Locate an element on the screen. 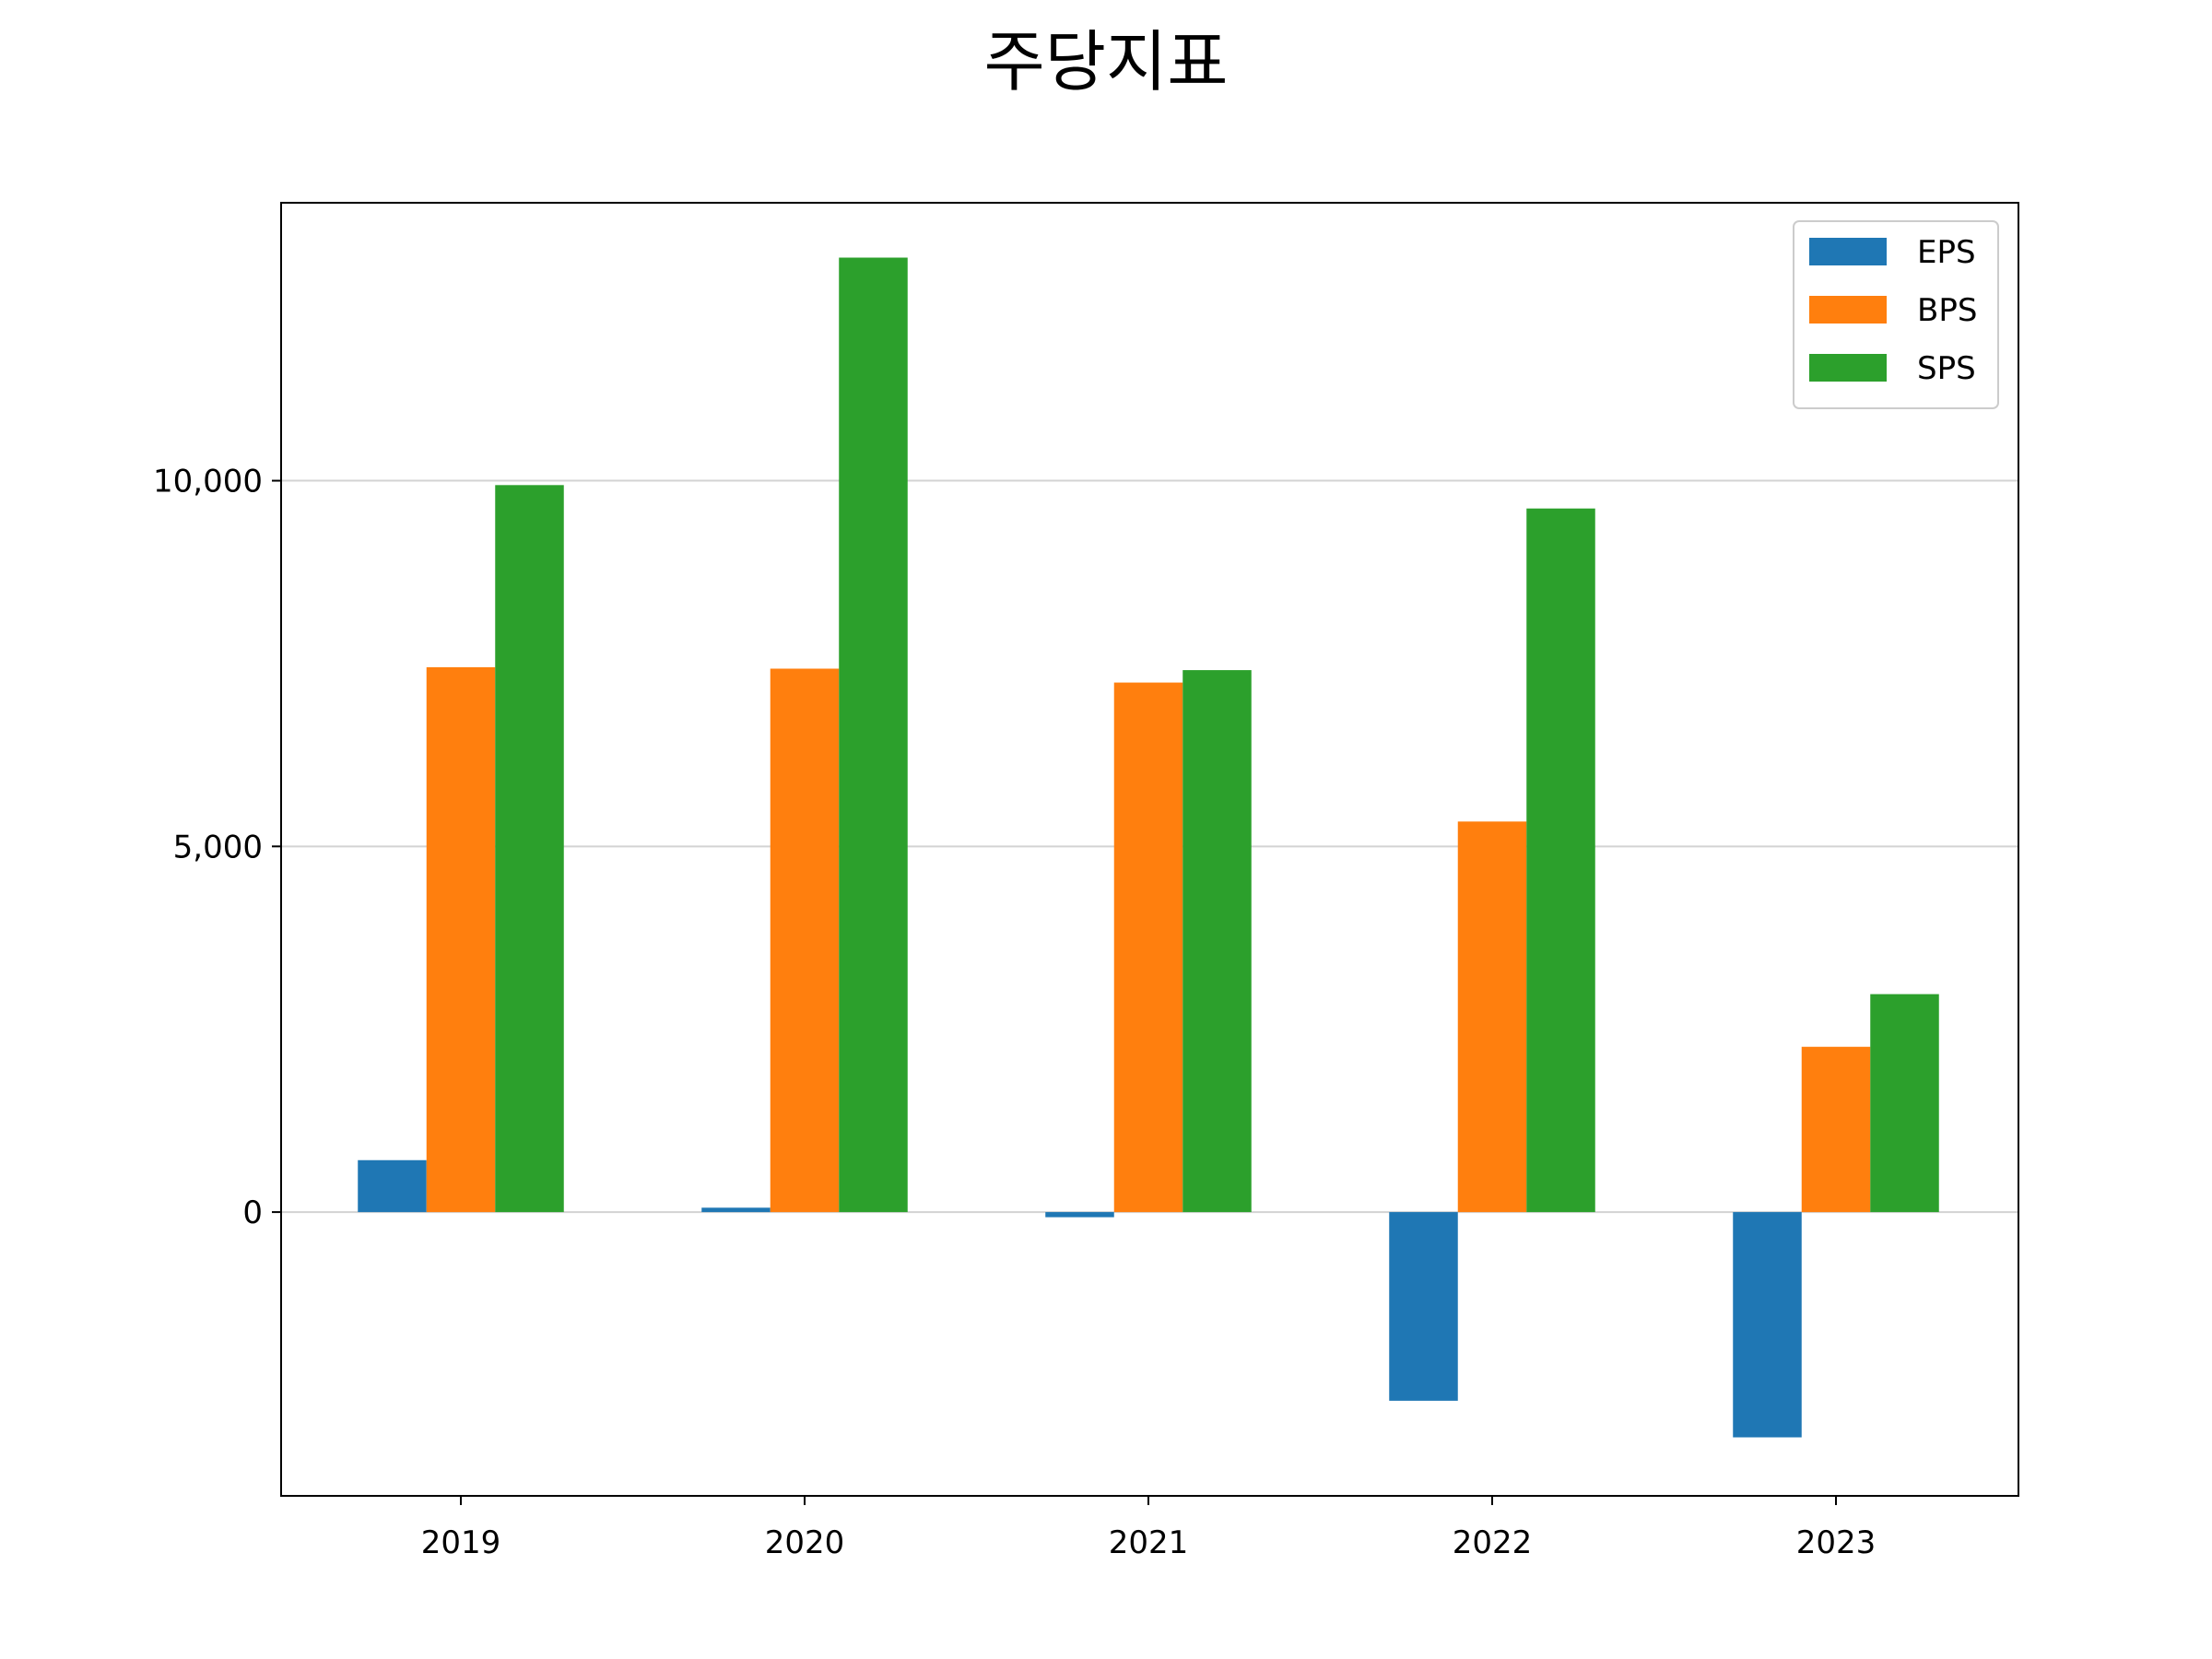 Image resolution: width=2212 pixels, height=1659 pixels. legend: EPS BPS SPS is located at coordinates (1896, 314).